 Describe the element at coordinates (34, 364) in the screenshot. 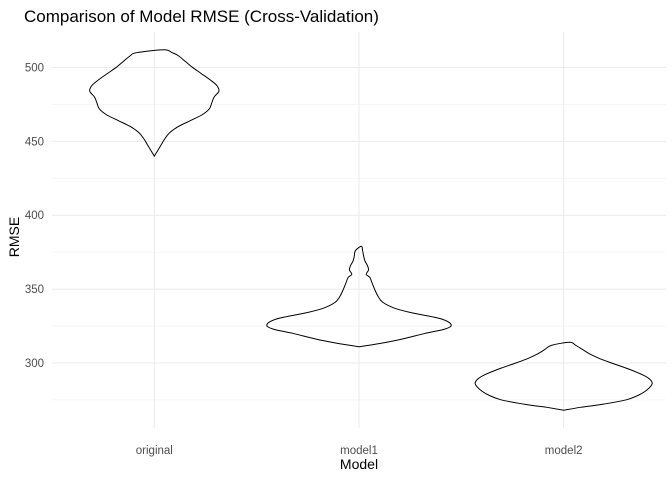

I see `y-tick-label: 300` at that location.